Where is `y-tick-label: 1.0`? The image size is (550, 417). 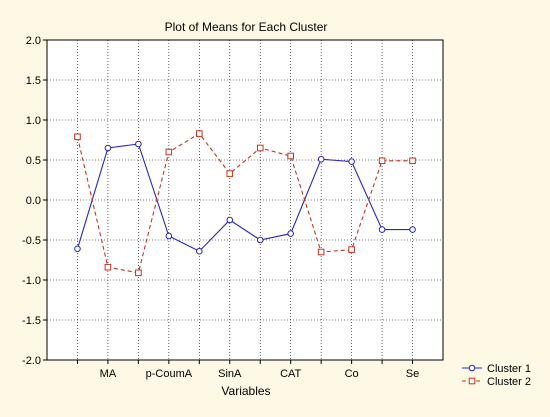
y-tick-label: 1.0 is located at coordinates (33, 121).